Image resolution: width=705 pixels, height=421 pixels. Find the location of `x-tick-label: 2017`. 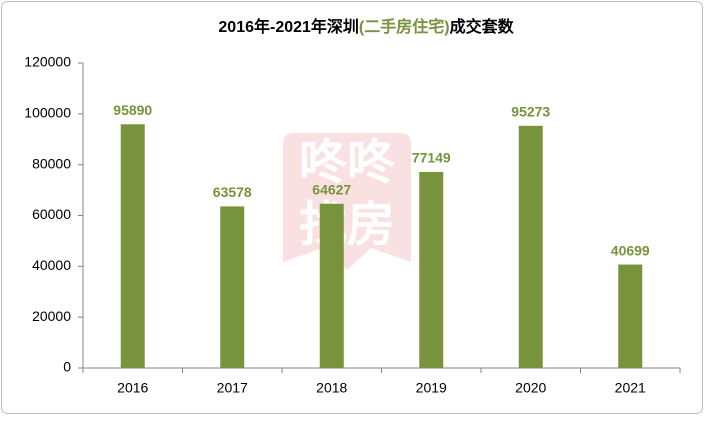

x-tick-label: 2017 is located at coordinates (232, 388).